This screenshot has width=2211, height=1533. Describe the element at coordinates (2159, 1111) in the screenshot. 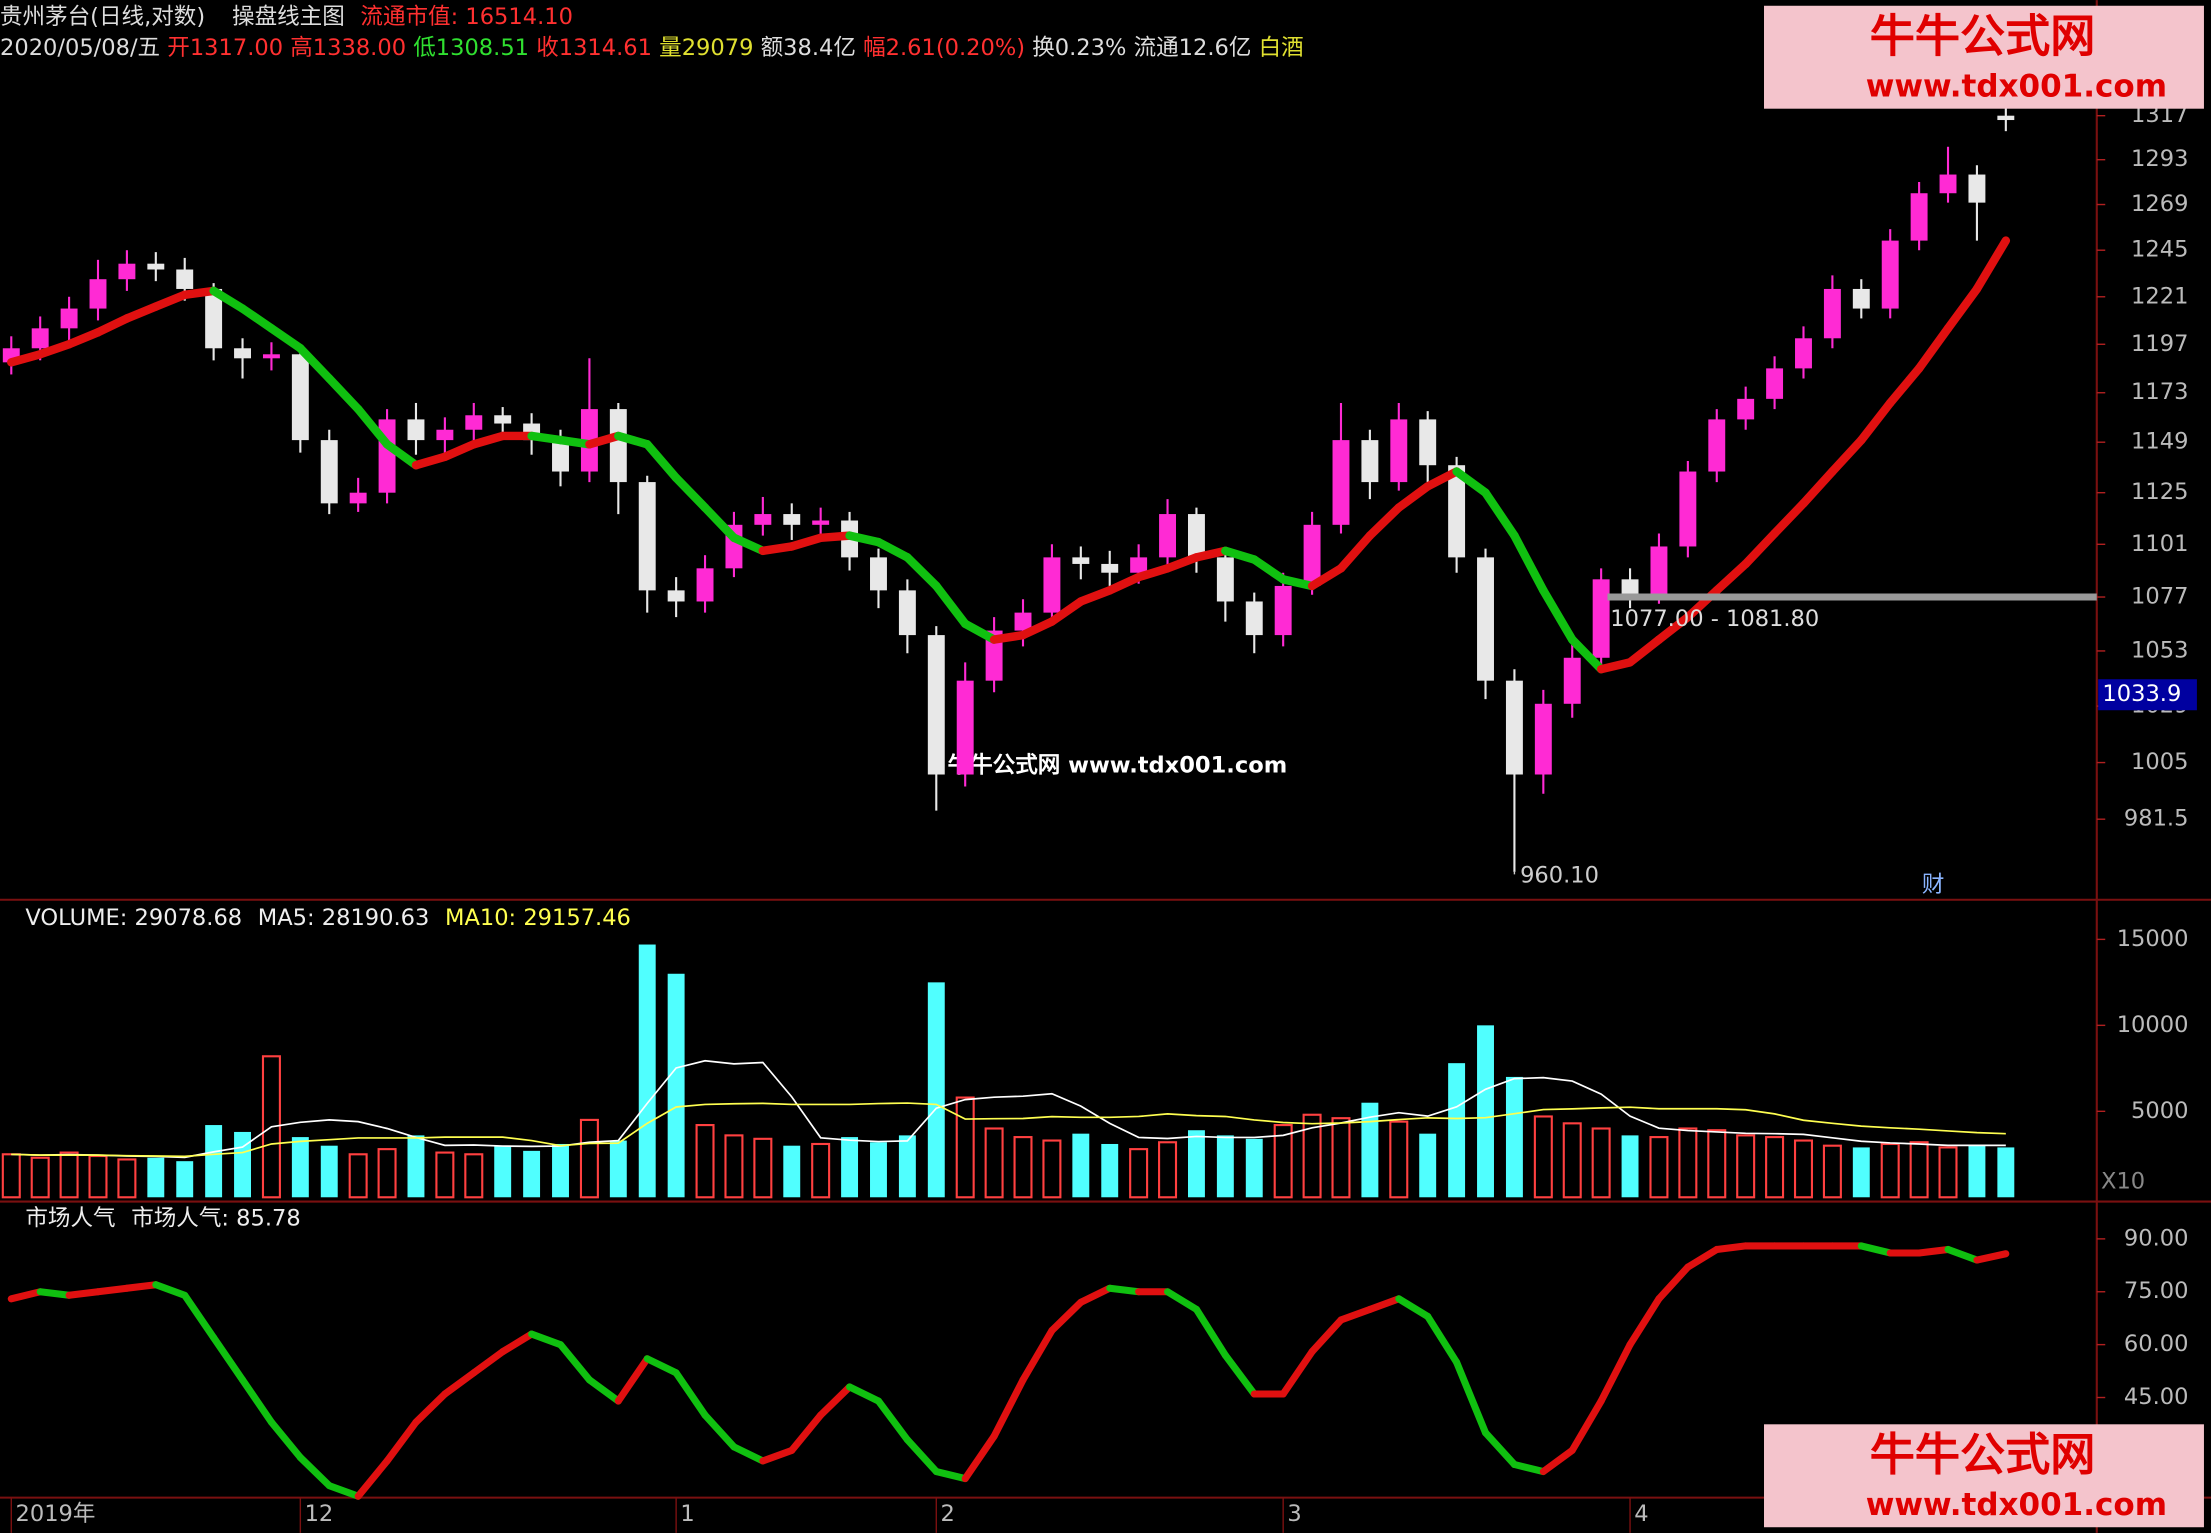

I see `y-tick-label: 5000` at that location.